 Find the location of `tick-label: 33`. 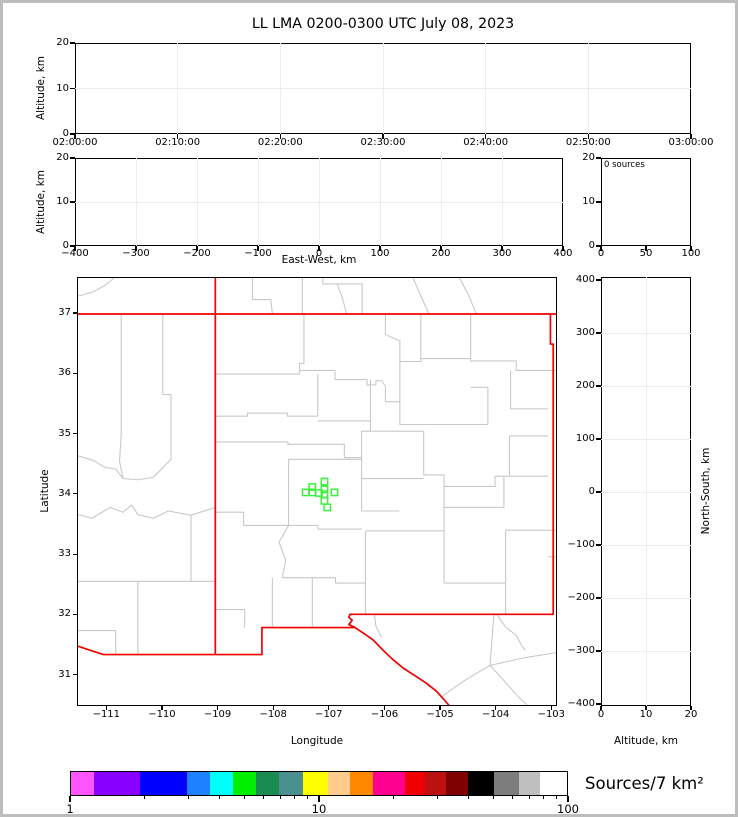

tick-label: 33 is located at coordinates (64, 554).